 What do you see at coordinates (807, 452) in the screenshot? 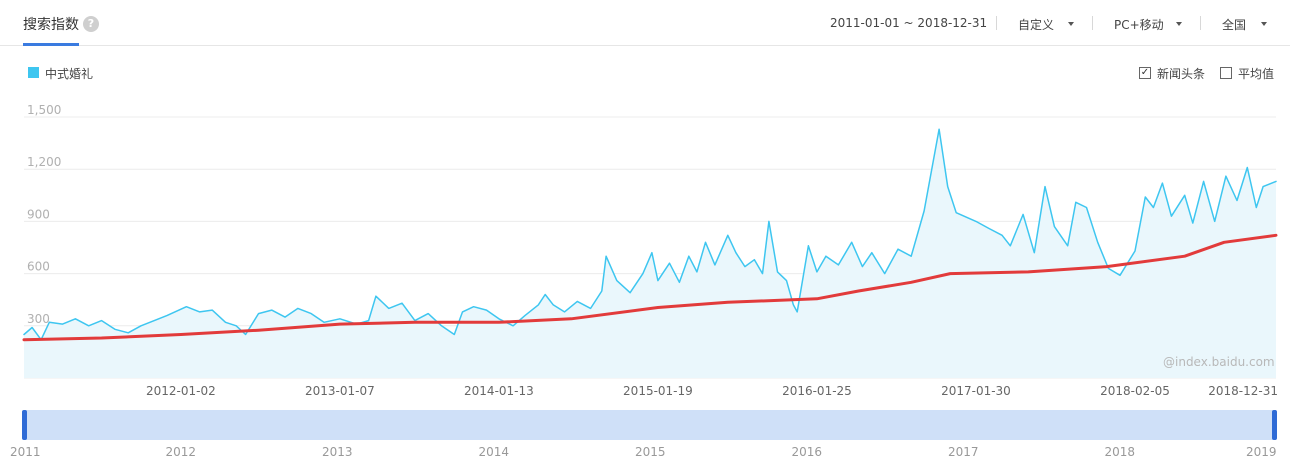
I see `navigator-year-label: 2016` at bounding box center [807, 452].